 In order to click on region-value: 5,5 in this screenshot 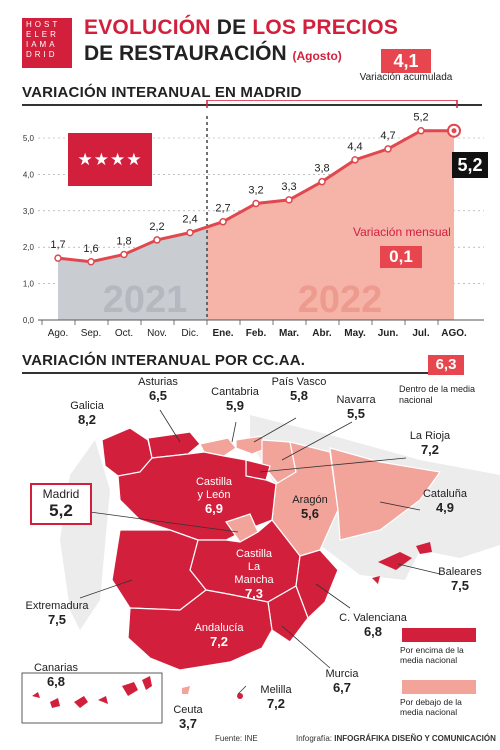, I will do `click(356, 413)`.